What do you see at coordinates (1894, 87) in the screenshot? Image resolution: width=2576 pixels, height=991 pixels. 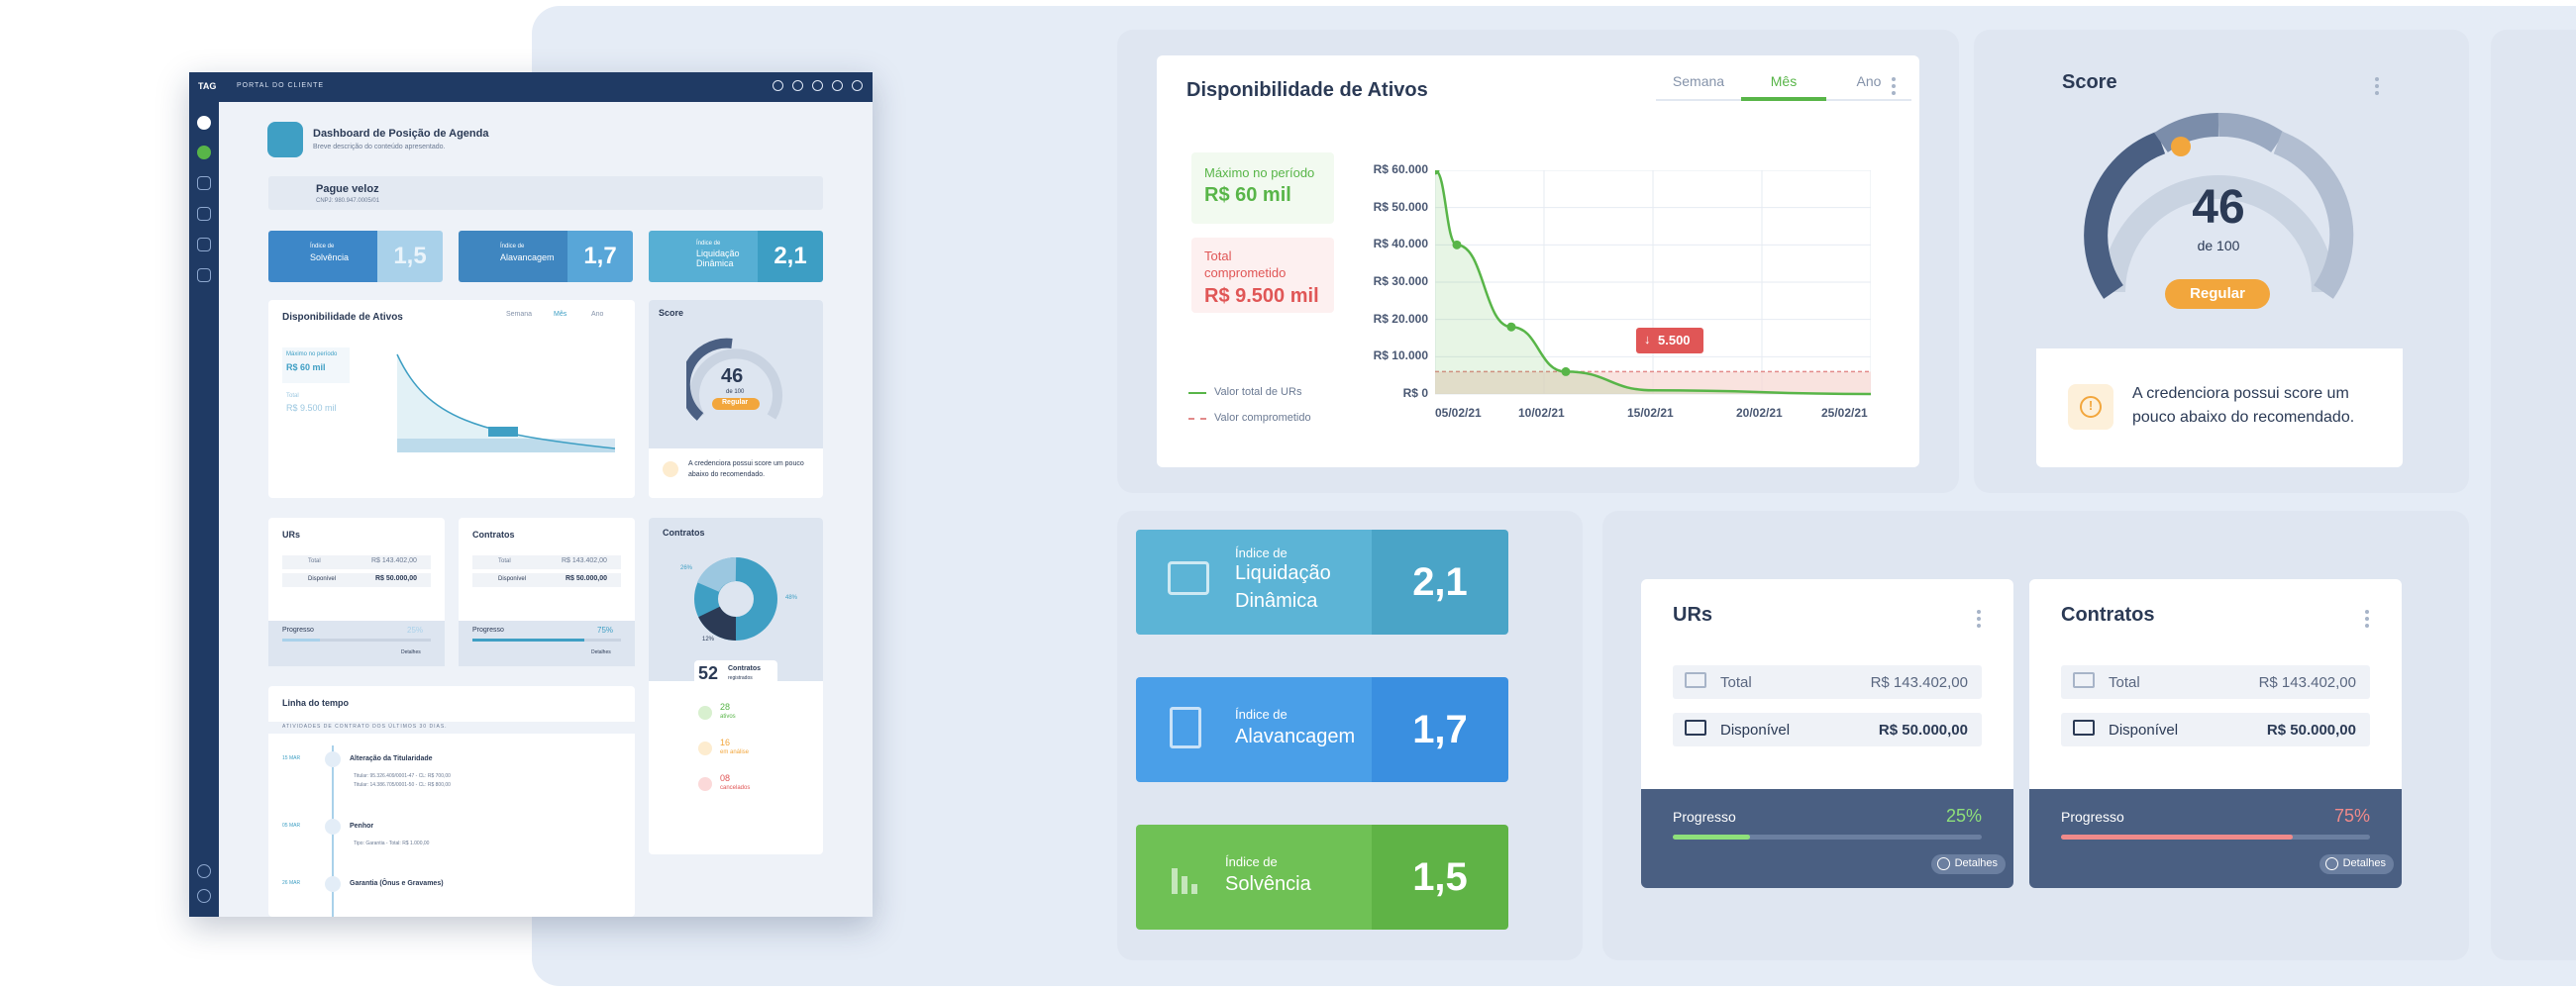 I see `availability-menu-icon` at bounding box center [1894, 87].